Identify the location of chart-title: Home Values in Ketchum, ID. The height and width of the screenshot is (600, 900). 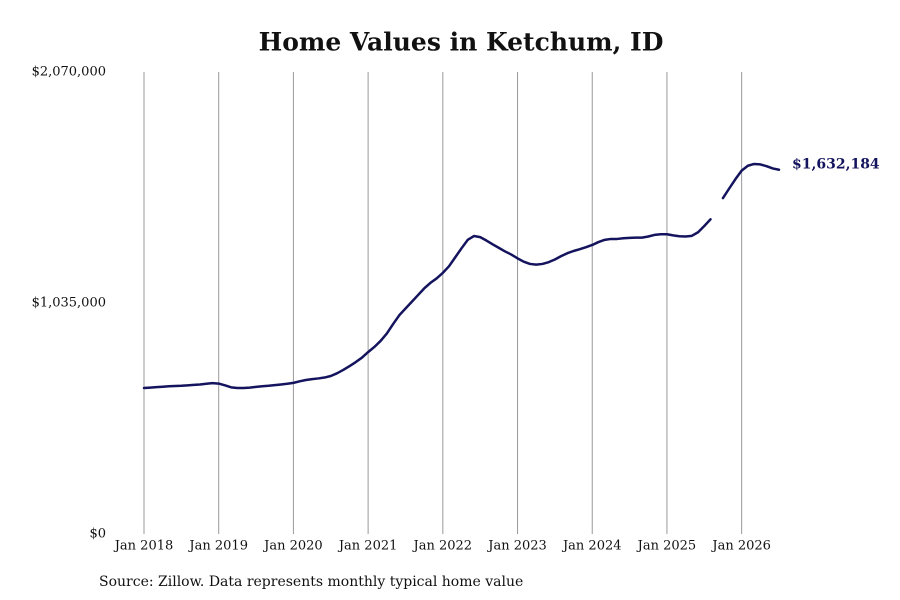
(461, 42).